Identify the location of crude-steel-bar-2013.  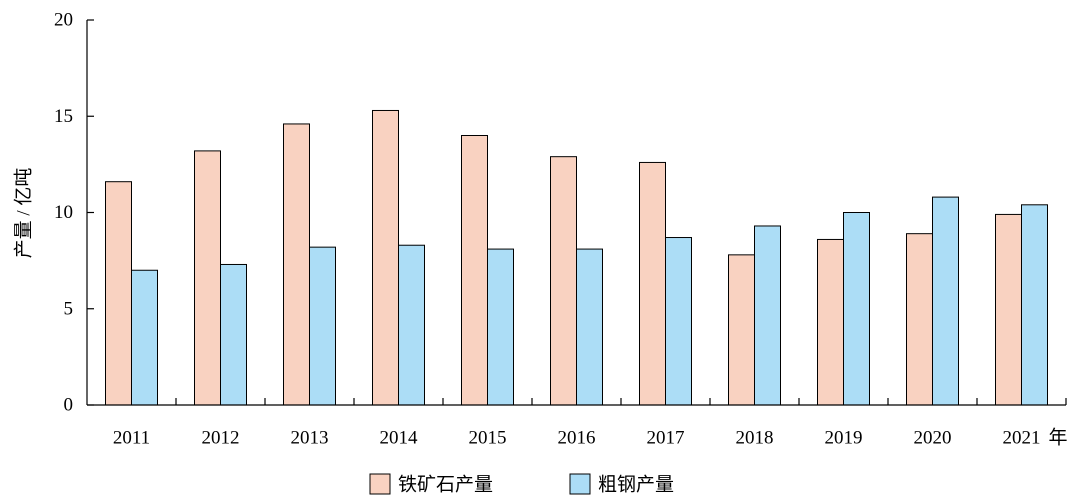
(322, 326).